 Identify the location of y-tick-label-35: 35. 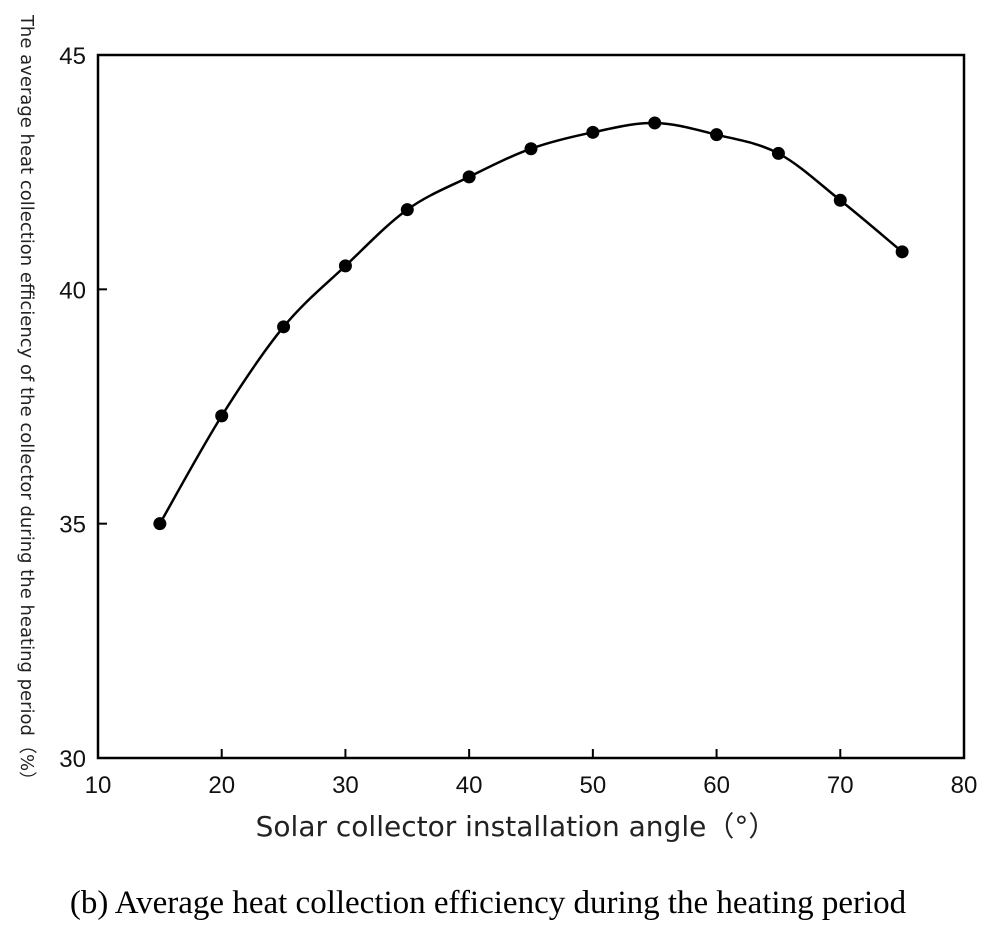
(72, 525).